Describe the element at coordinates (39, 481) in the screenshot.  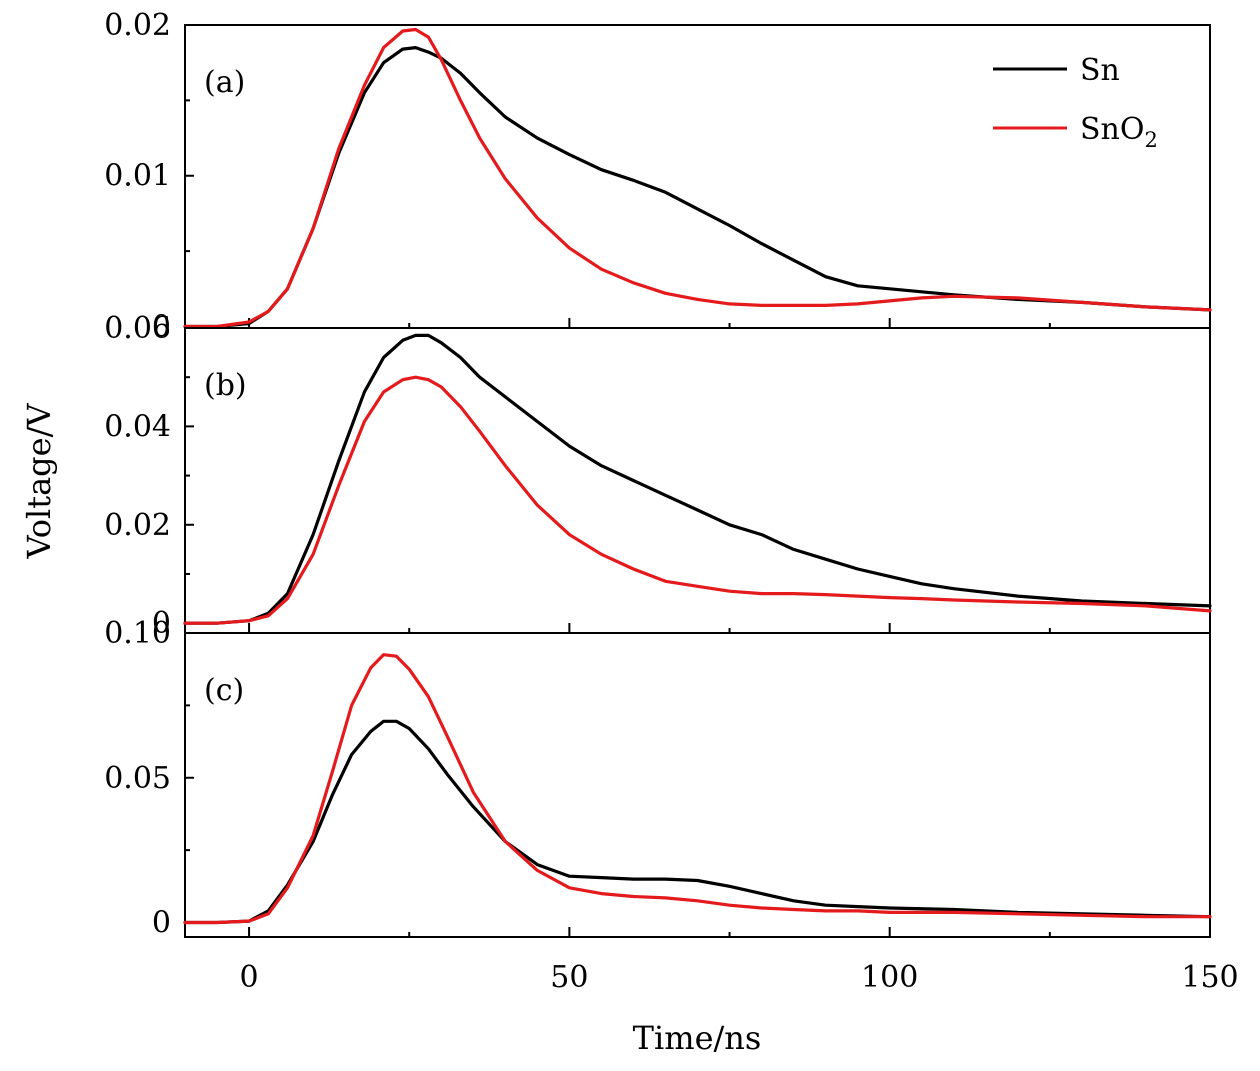
I see `y-axis-title: Voltage/V` at that location.